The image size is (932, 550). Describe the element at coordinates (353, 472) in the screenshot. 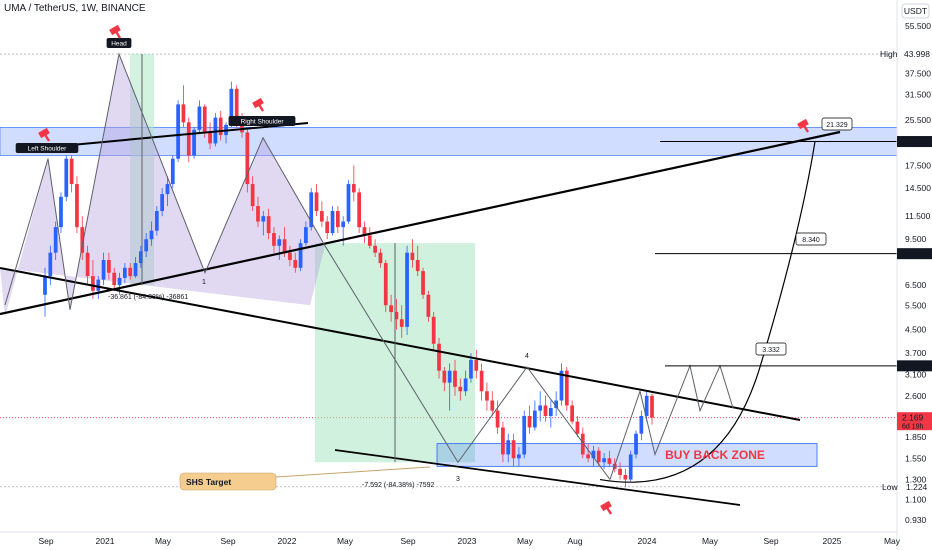

I see `shs-target-connector` at that location.